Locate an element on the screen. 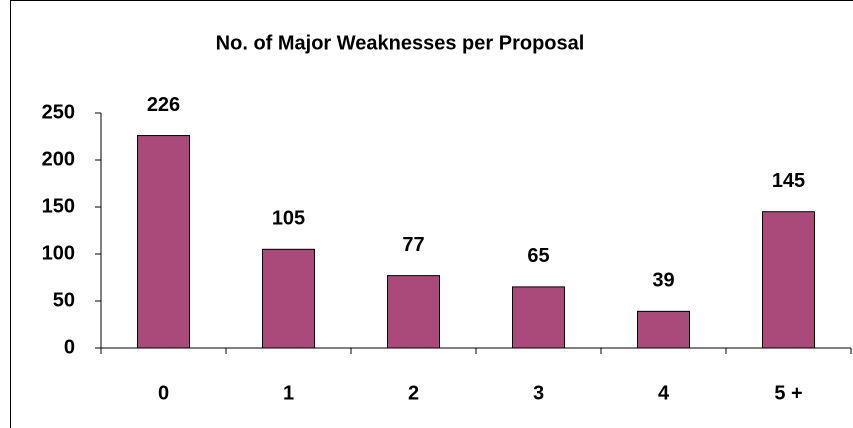 This screenshot has height=428, width=853. x-tick-label: 1 is located at coordinates (288, 393).